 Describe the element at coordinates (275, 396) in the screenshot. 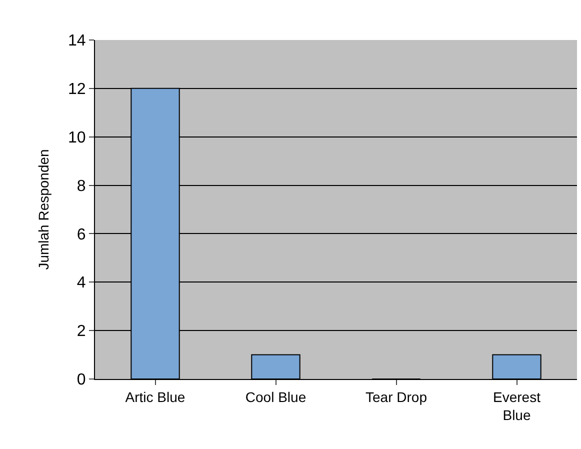

I see `x-tick-label: Cool Blue` at that location.